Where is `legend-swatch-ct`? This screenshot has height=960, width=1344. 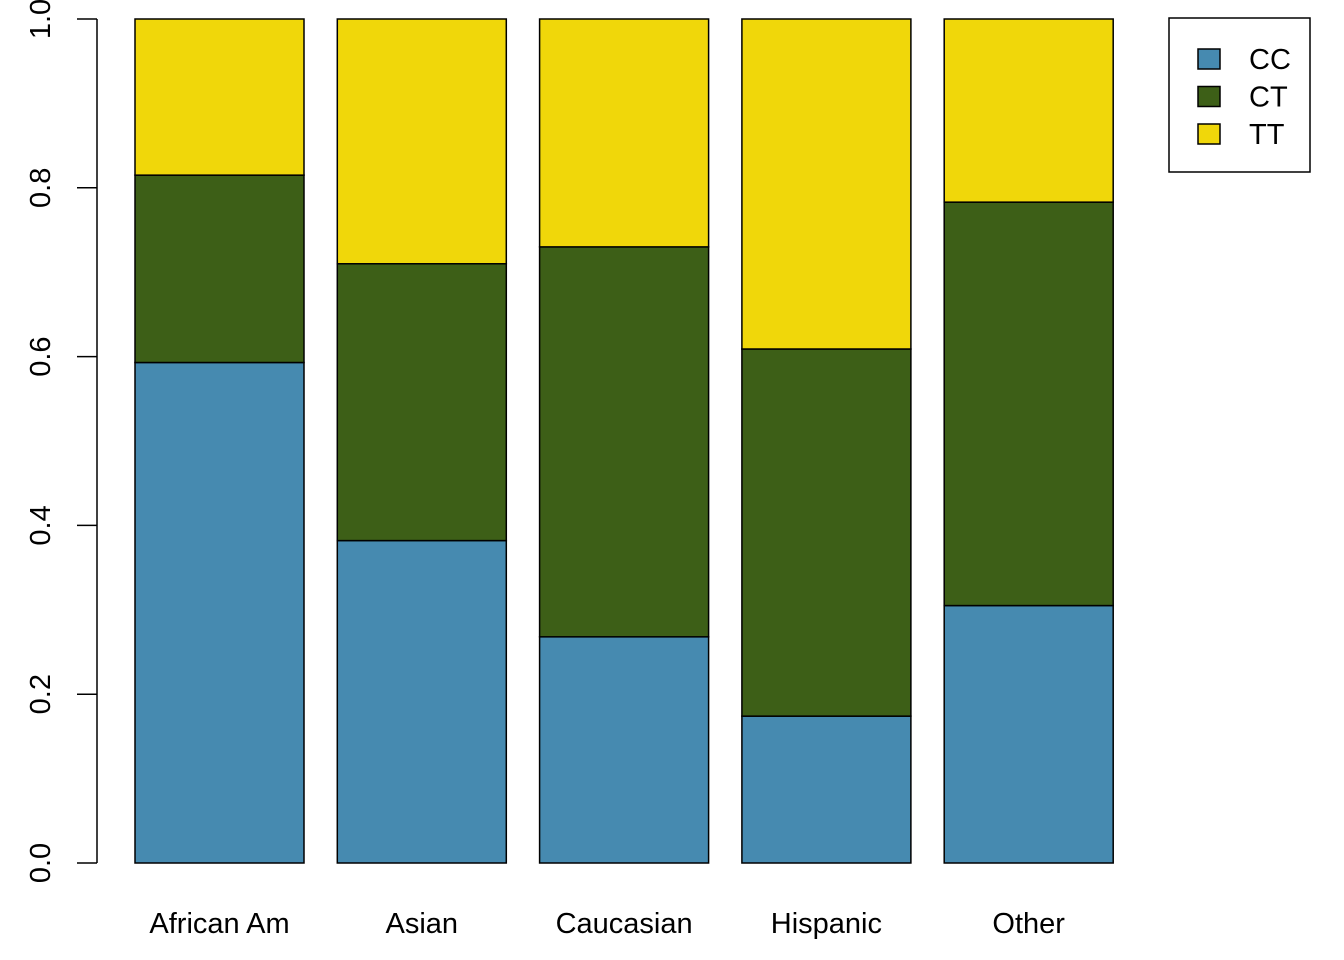
legend-swatch-ct is located at coordinates (1209, 96).